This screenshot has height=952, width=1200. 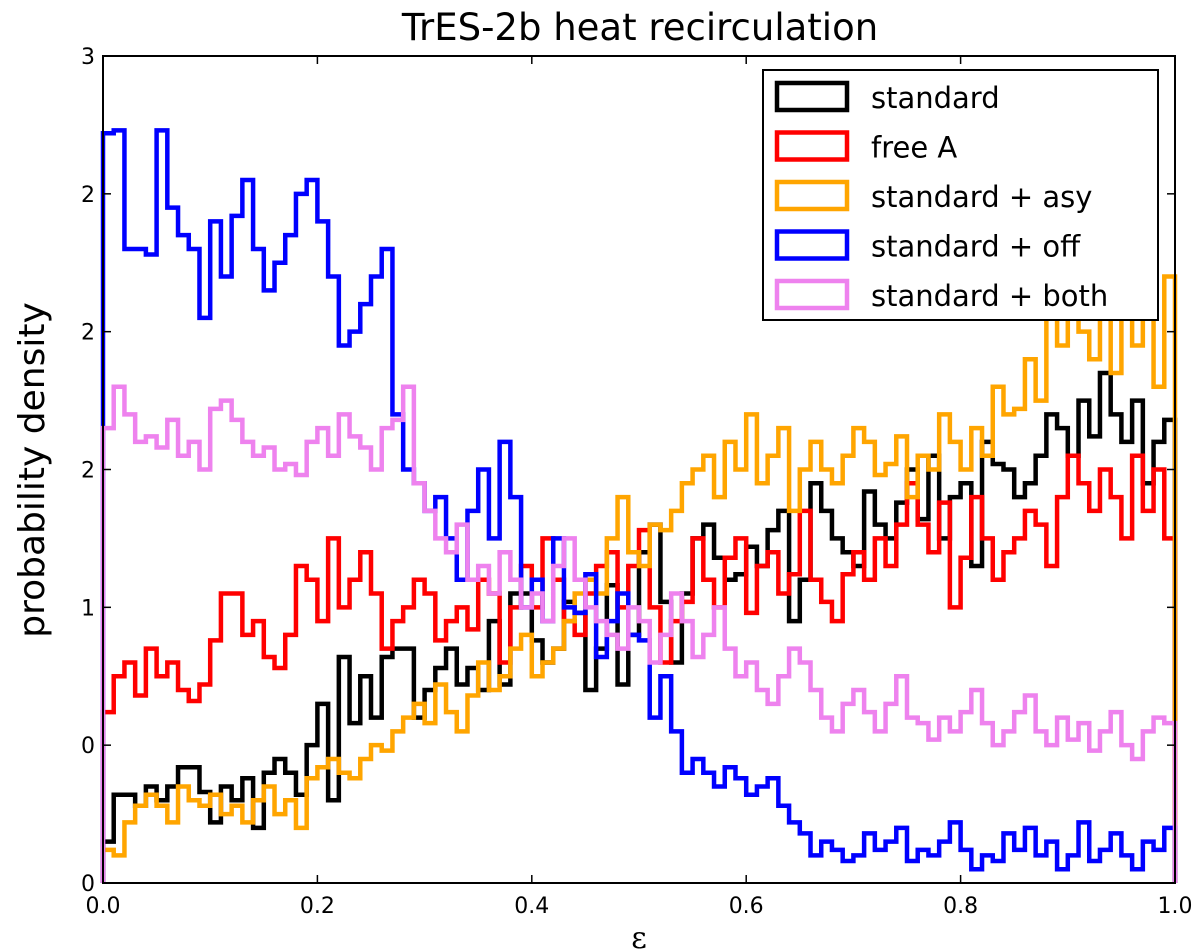 What do you see at coordinates (935, 98) in the screenshot?
I see `legend-label: standard` at bounding box center [935, 98].